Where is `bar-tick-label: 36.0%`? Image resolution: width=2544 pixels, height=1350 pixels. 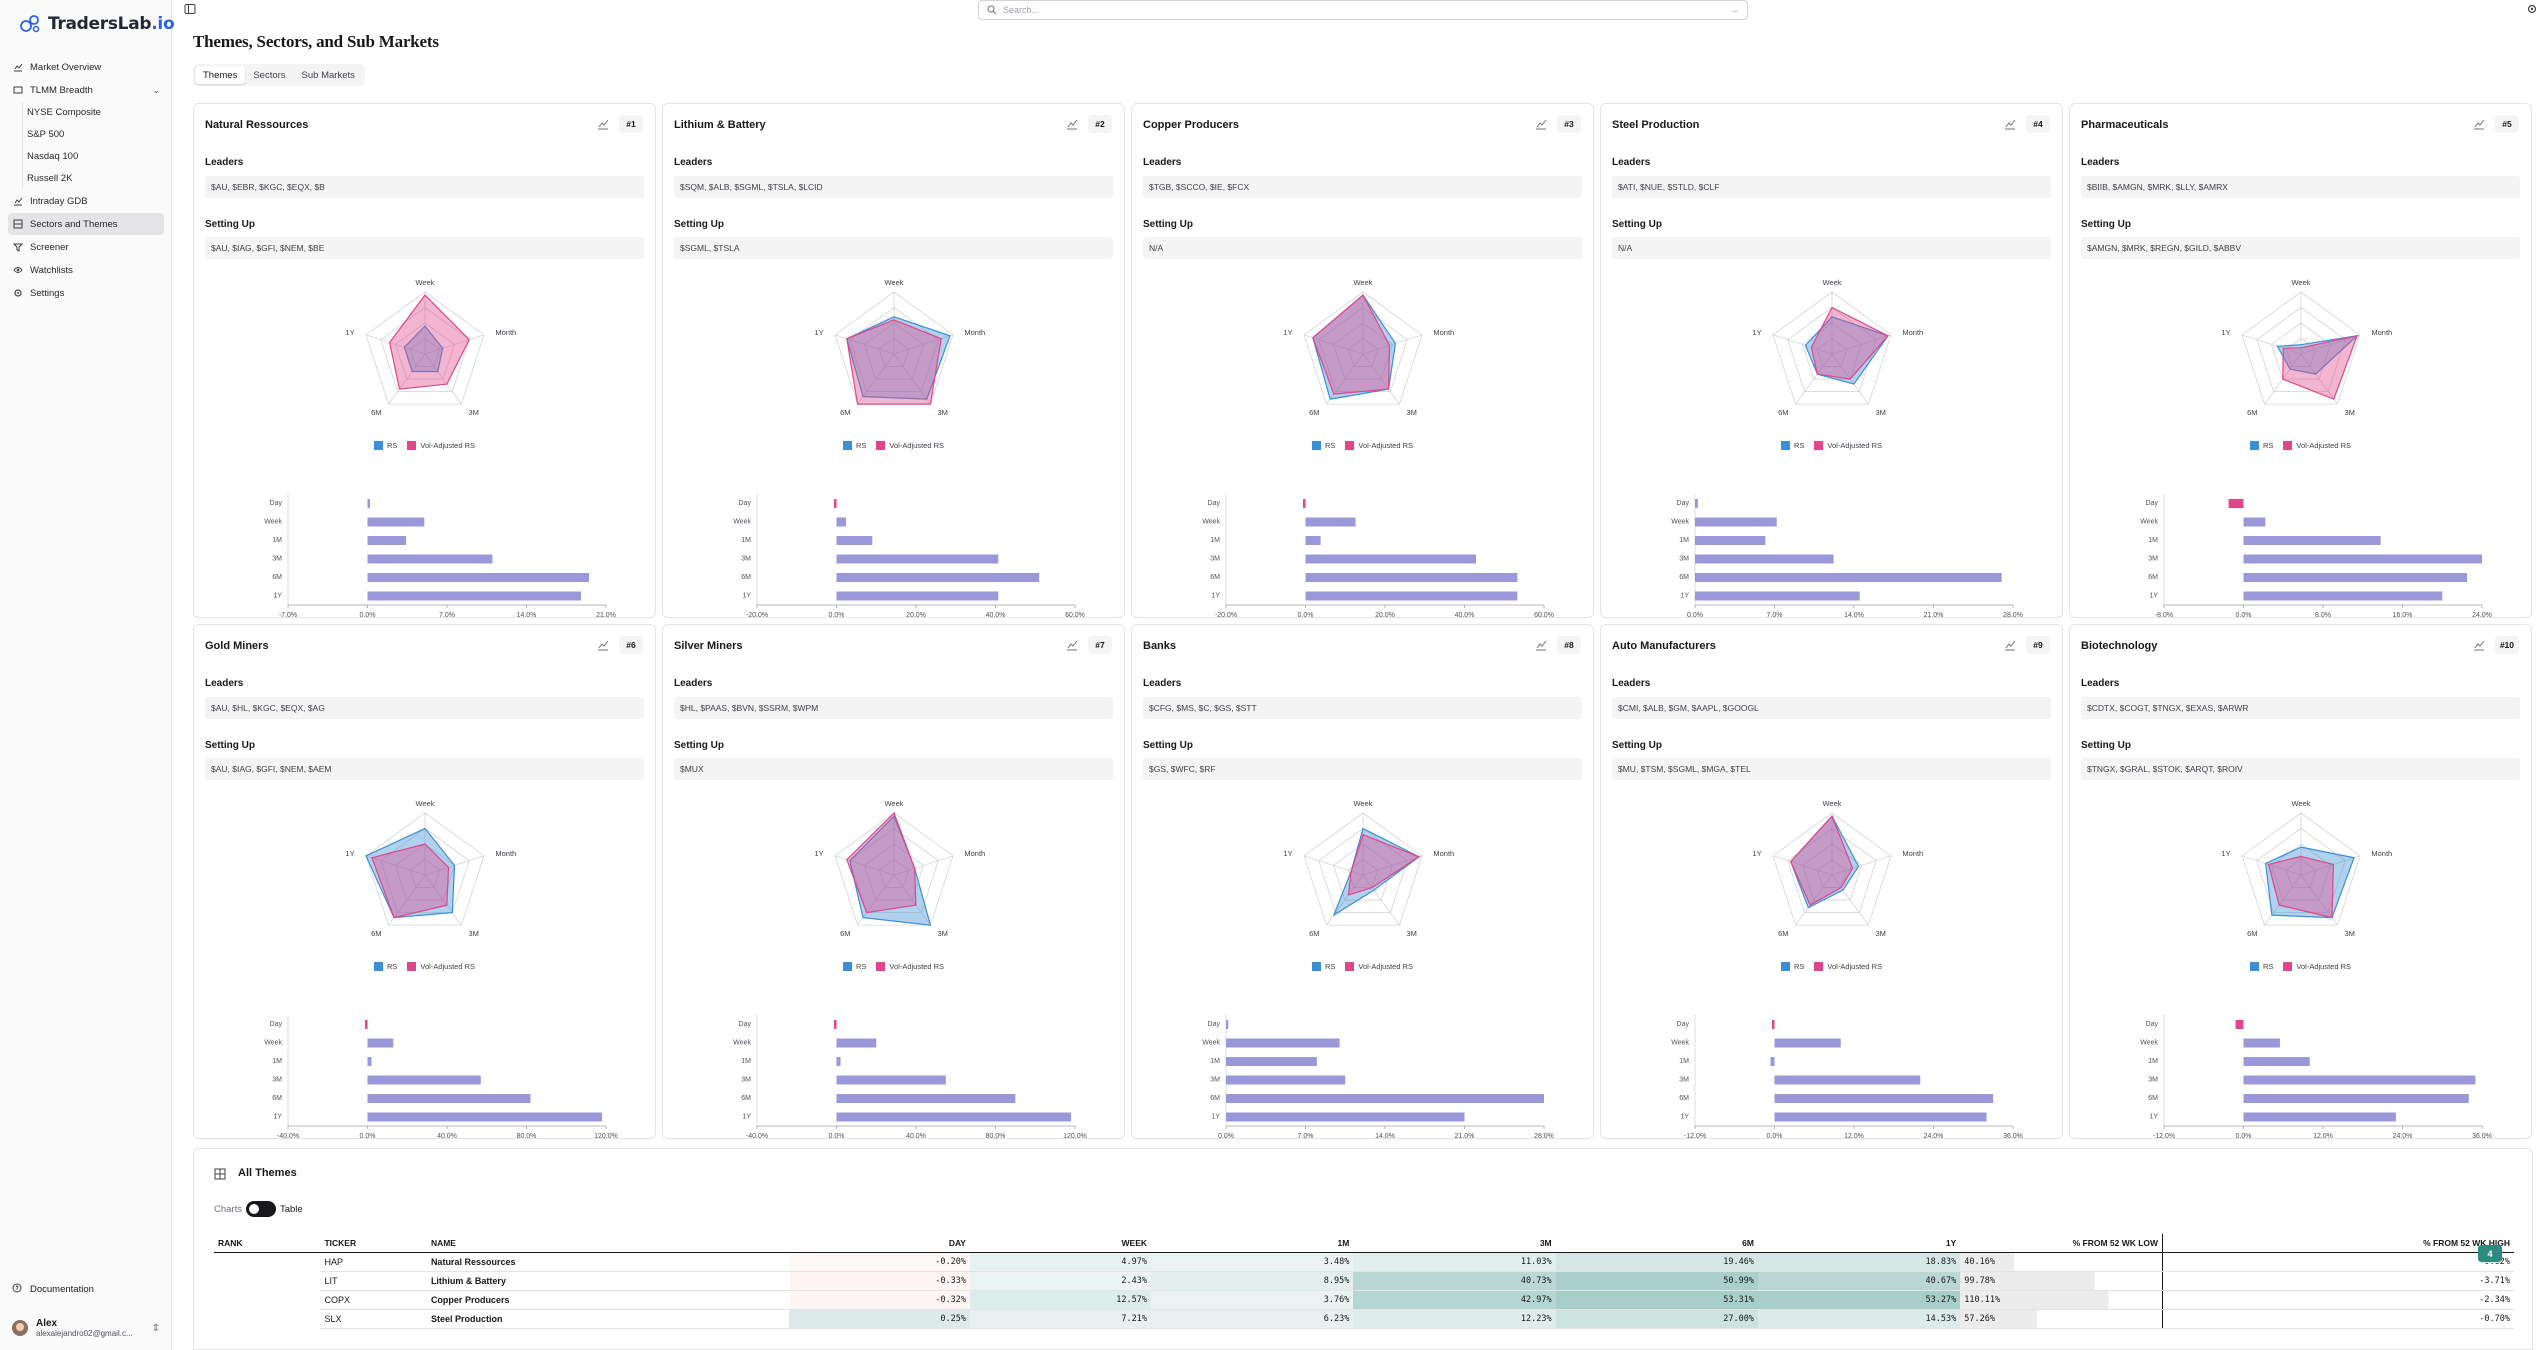 bar-tick-label: 36.0% is located at coordinates (2013, 1136).